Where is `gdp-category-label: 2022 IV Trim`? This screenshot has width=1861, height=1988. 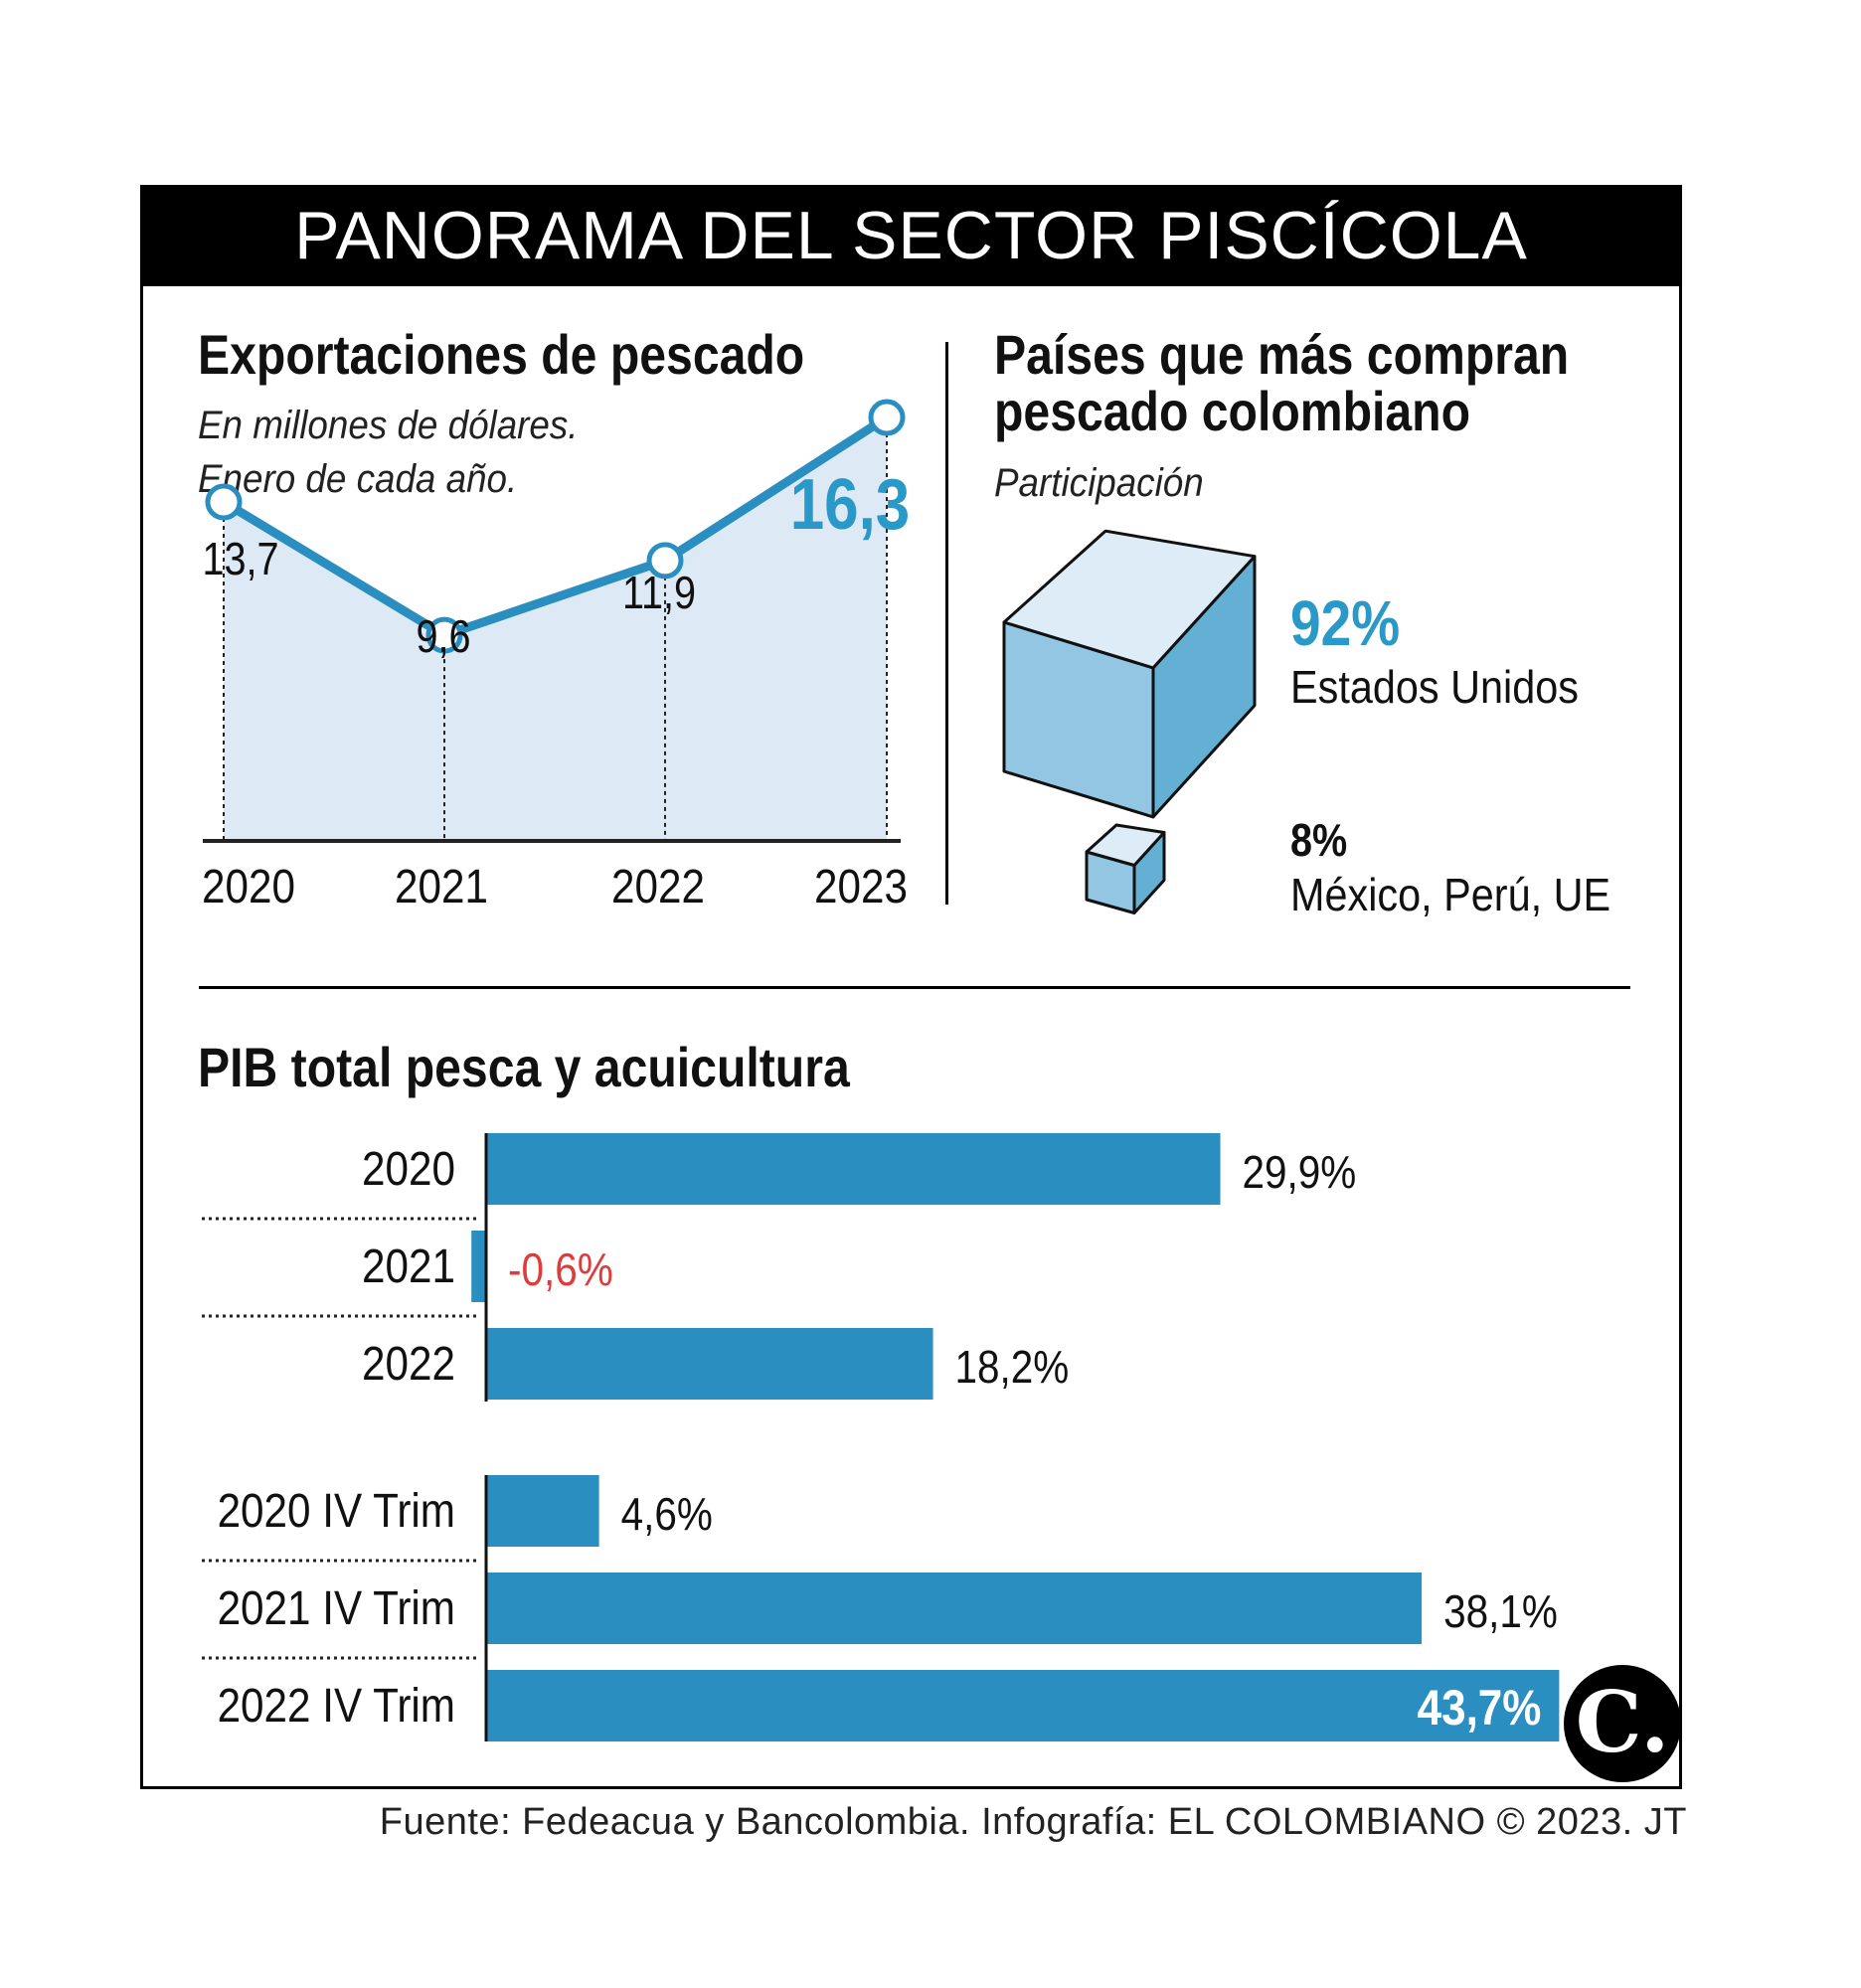 gdp-category-label: 2022 IV Trim is located at coordinates (336, 1705).